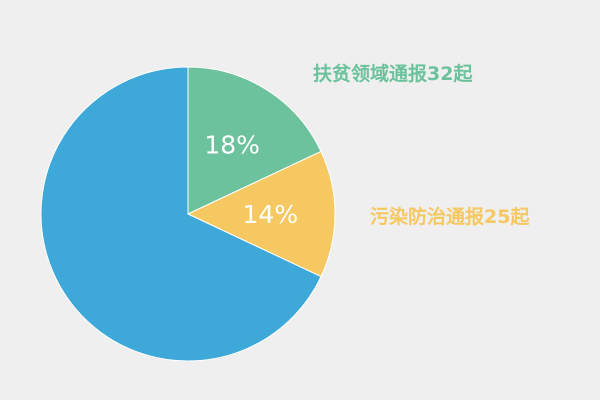 The image size is (600, 400). Describe the element at coordinates (232, 144) in the screenshot. I see `data-label-0: 18%` at that location.